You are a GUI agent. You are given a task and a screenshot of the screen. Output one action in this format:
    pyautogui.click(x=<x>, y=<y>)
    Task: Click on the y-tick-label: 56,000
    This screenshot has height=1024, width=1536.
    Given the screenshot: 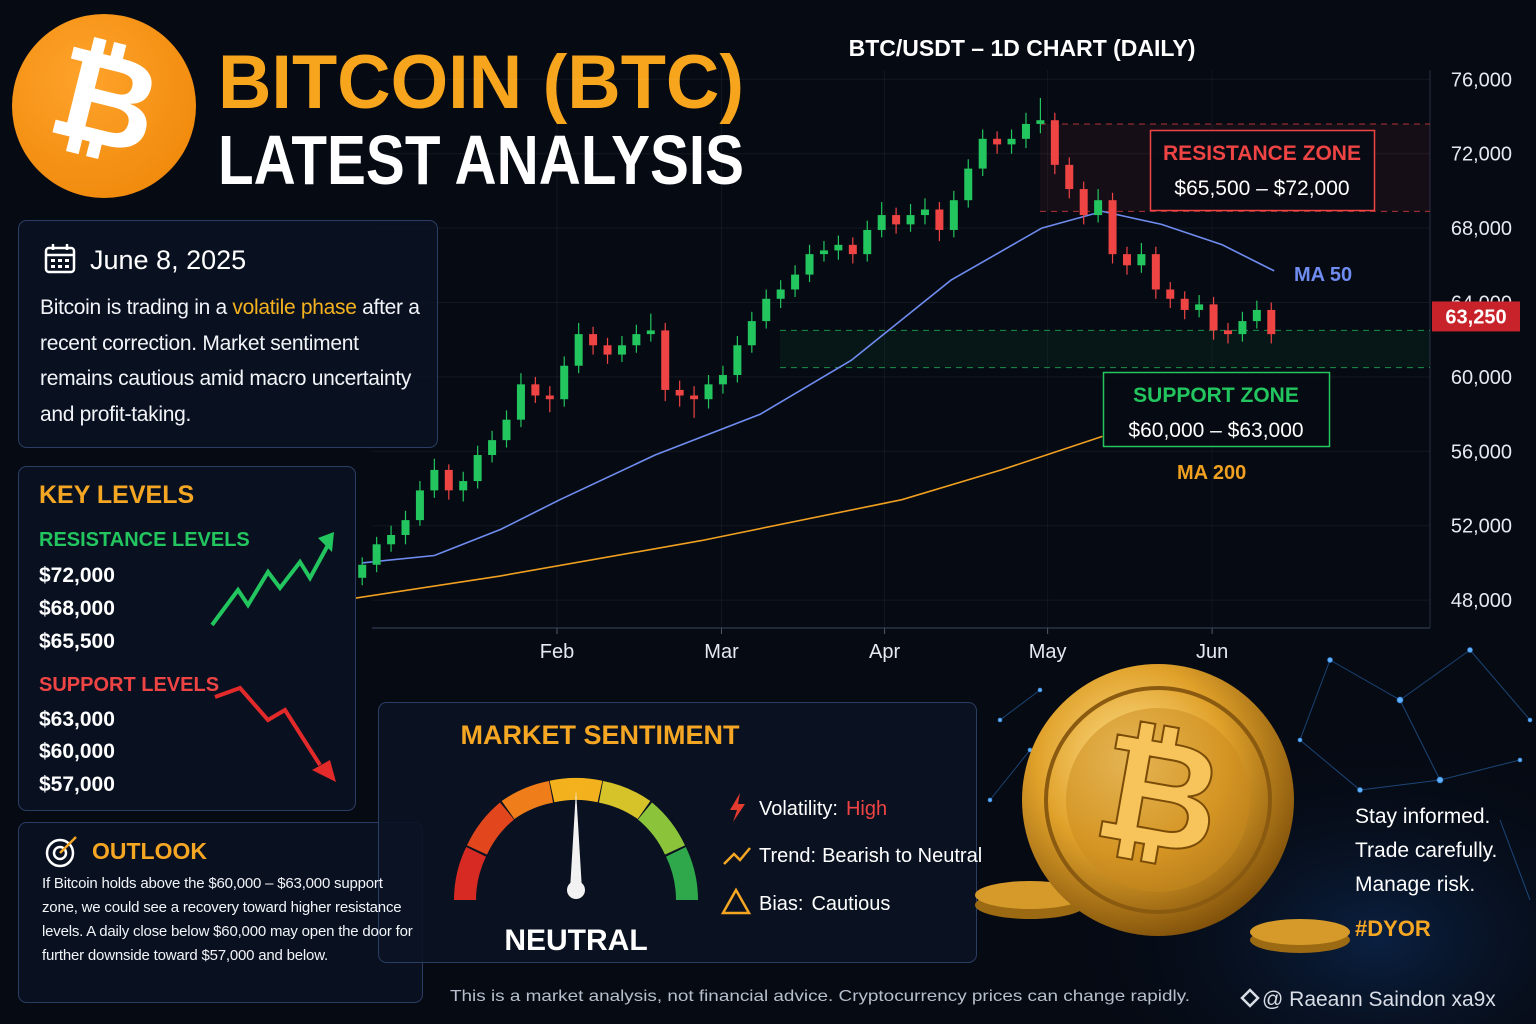 What is the action you would take?
    pyautogui.click(x=1481, y=452)
    